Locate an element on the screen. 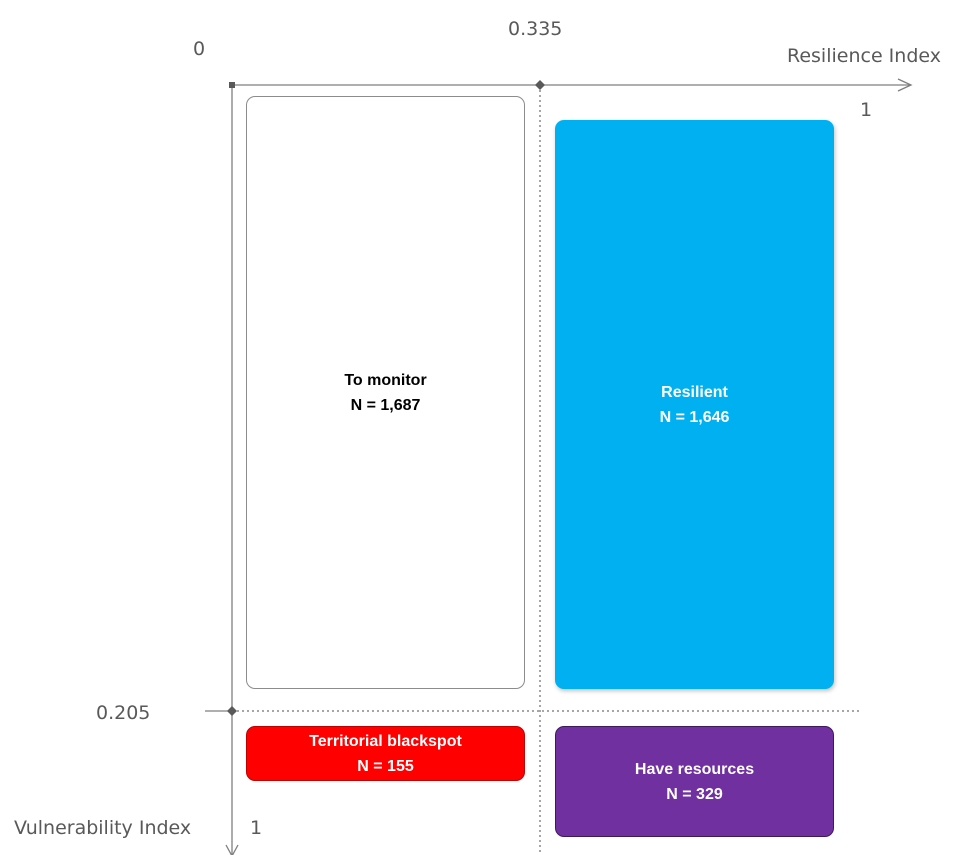 The image size is (970, 855). quadrant-to-monitor-count: N = 1,687 is located at coordinates (385, 405).